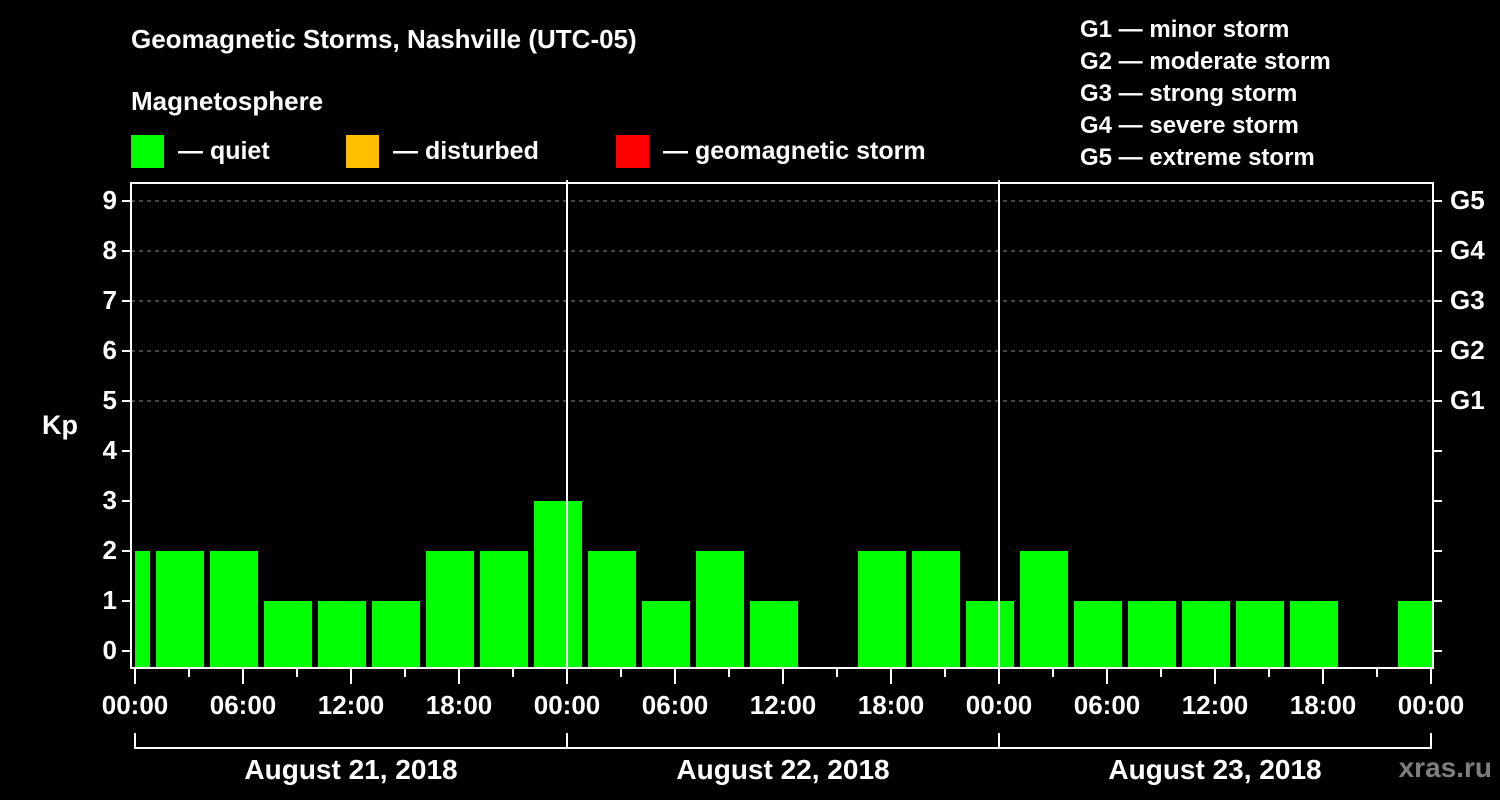 The image size is (1500, 800). What do you see at coordinates (1215, 769) in the screenshot?
I see `date-label: August 23, 2018` at bounding box center [1215, 769].